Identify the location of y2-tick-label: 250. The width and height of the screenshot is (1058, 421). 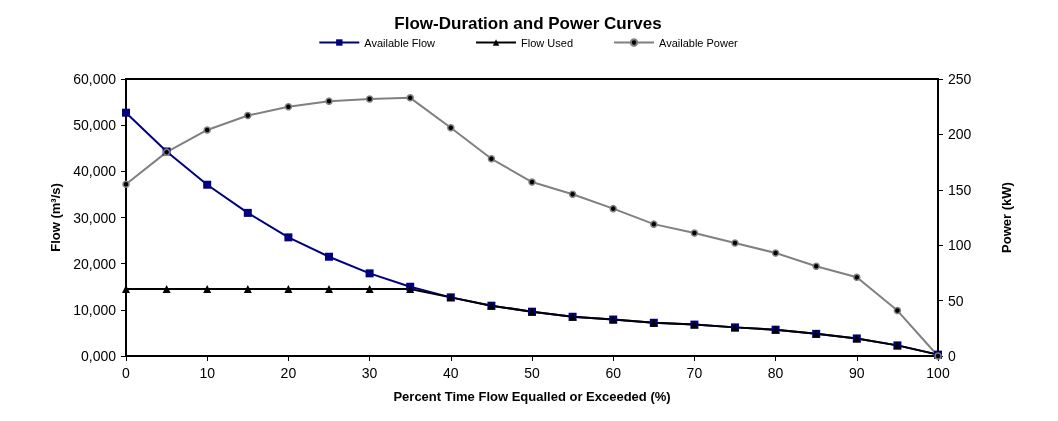
(960, 79).